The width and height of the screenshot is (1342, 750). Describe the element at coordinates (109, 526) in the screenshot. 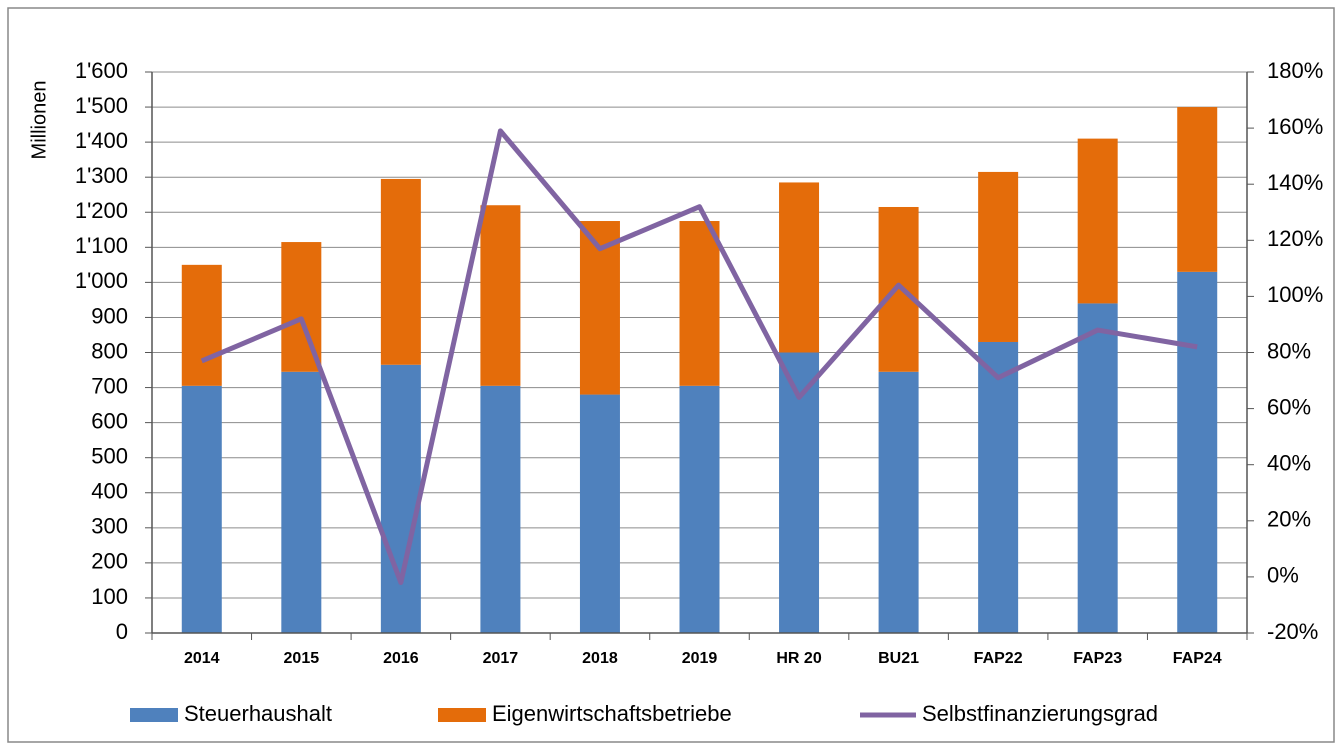

I see `y-tick-label: 300` at that location.